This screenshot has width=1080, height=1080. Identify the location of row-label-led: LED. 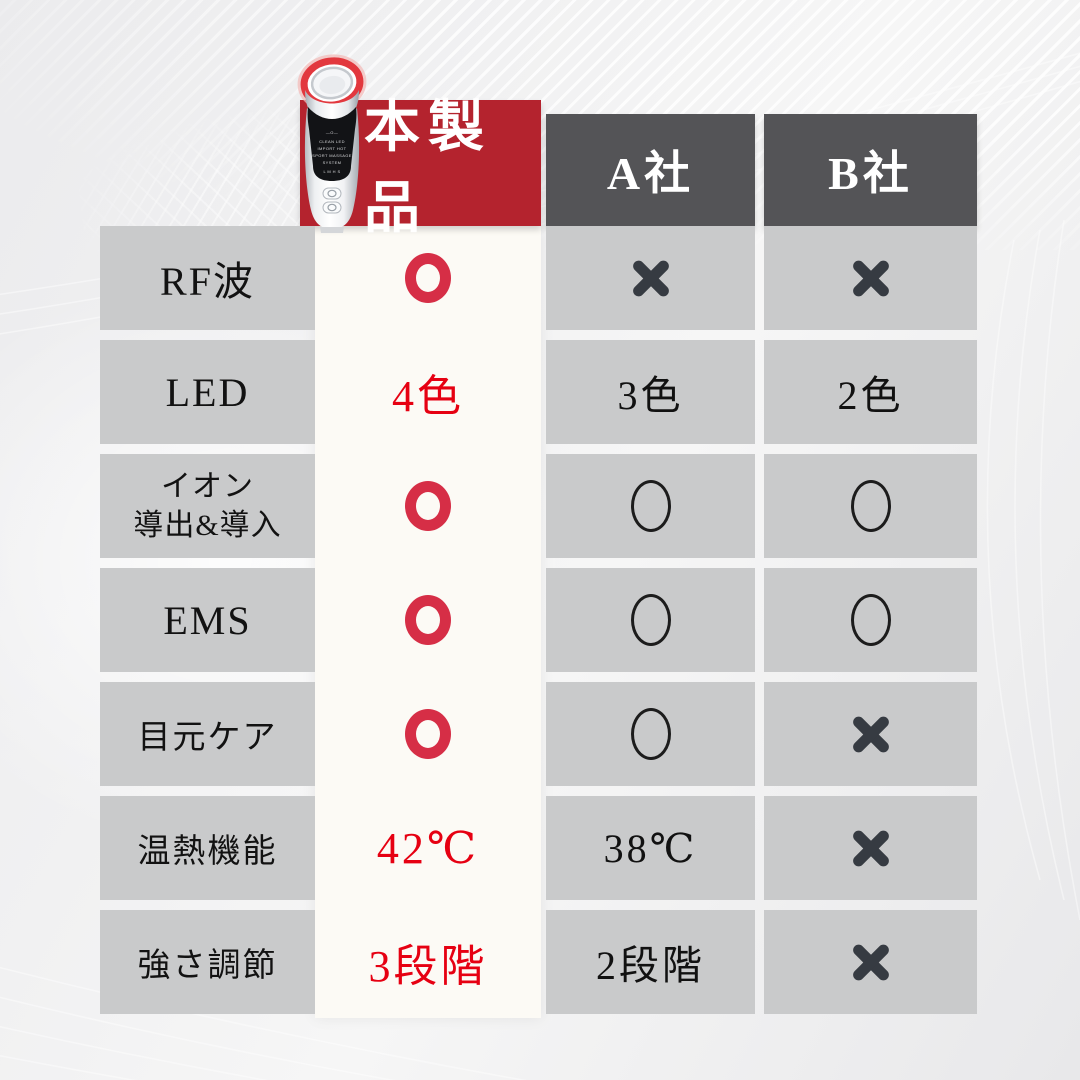
(207, 392).